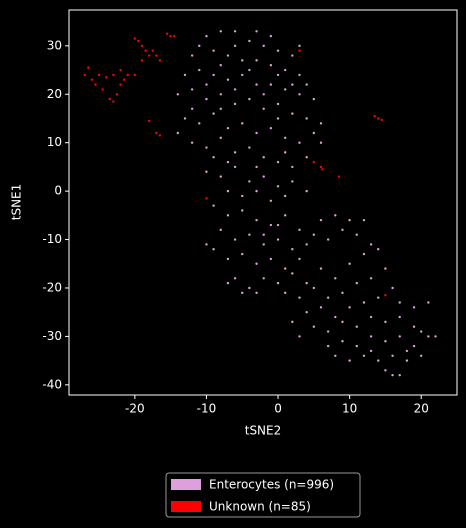 This screenshot has height=528, width=466. I want to click on y-tick-label: -10, so click(52, 239).